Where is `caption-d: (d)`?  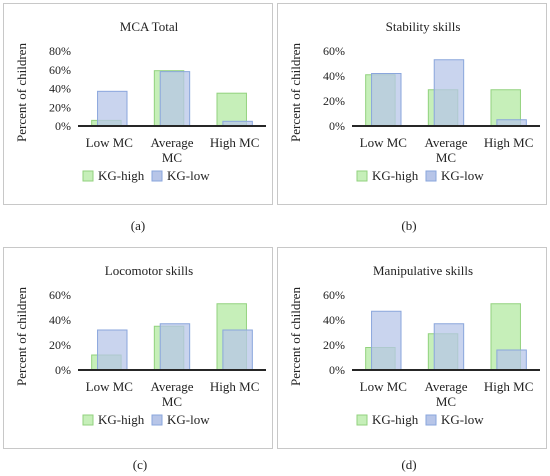 caption-d: (d) is located at coordinates (409, 464).